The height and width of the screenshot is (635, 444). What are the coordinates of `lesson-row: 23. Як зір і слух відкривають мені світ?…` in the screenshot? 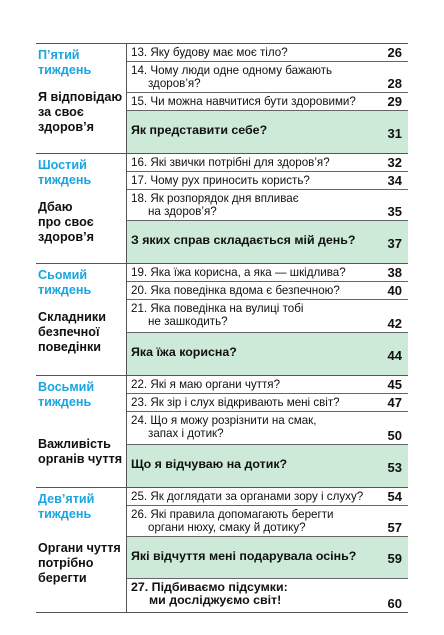 It's located at (267, 403).